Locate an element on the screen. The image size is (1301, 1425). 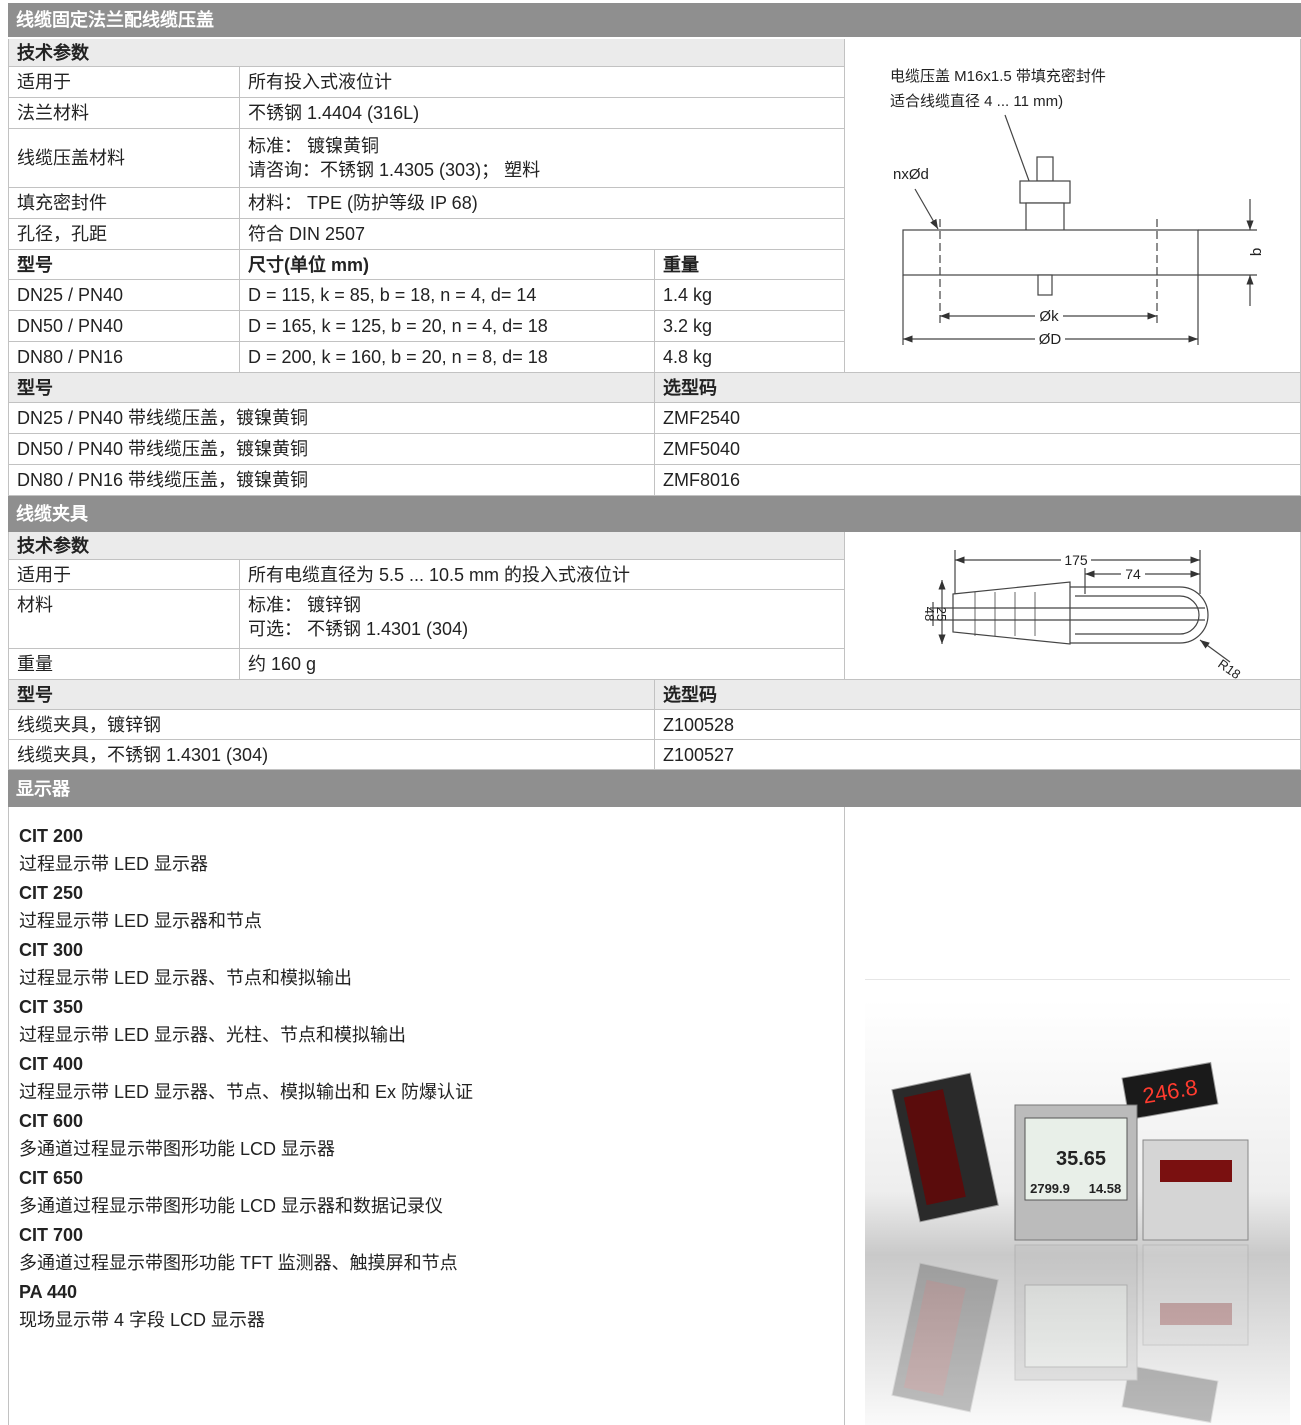
drawing-label: 适合线缆直径 4 ... 11 mm) is located at coordinates (976, 101).